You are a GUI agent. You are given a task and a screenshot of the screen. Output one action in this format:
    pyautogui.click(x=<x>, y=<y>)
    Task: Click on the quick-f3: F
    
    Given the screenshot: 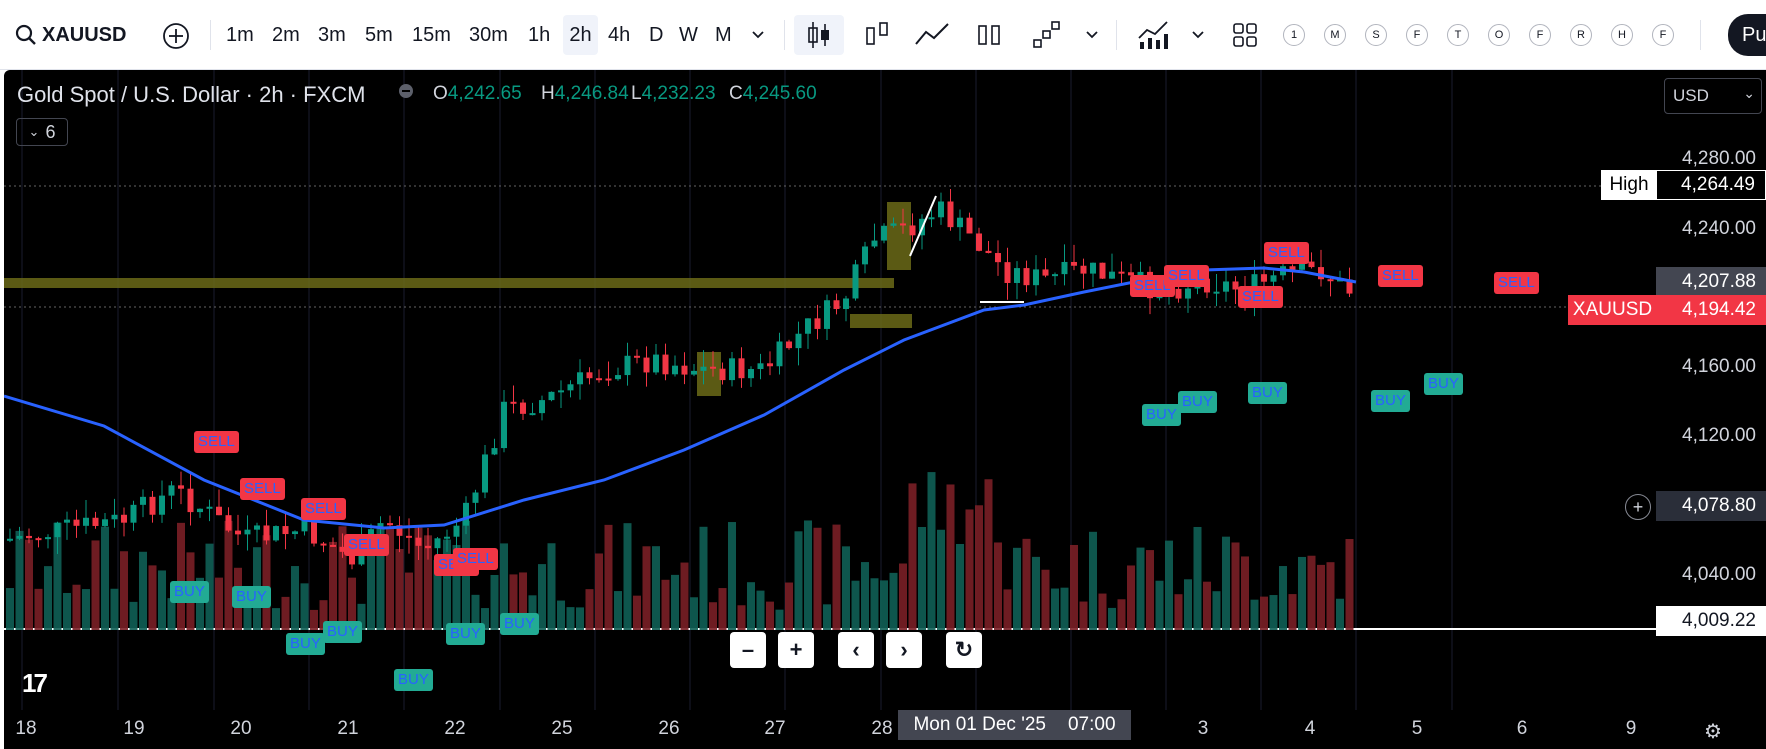 What is the action you would take?
    pyautogui.click(x=1663, y=35)
    